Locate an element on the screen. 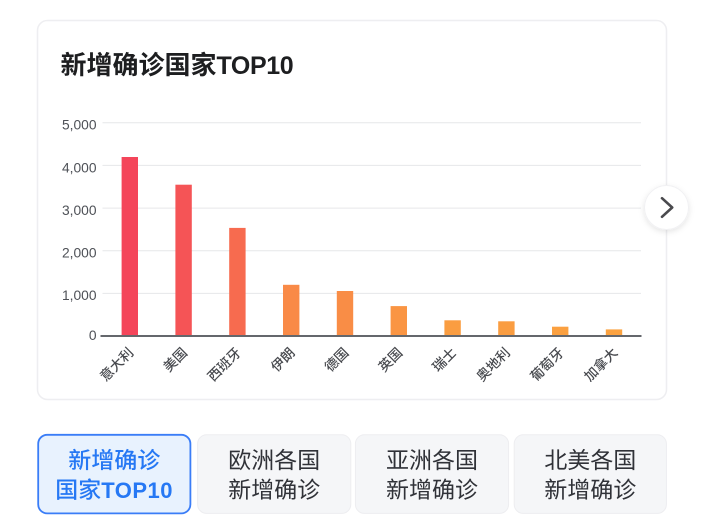  svg-text: 4,000 is located at coordinates (79, 167).